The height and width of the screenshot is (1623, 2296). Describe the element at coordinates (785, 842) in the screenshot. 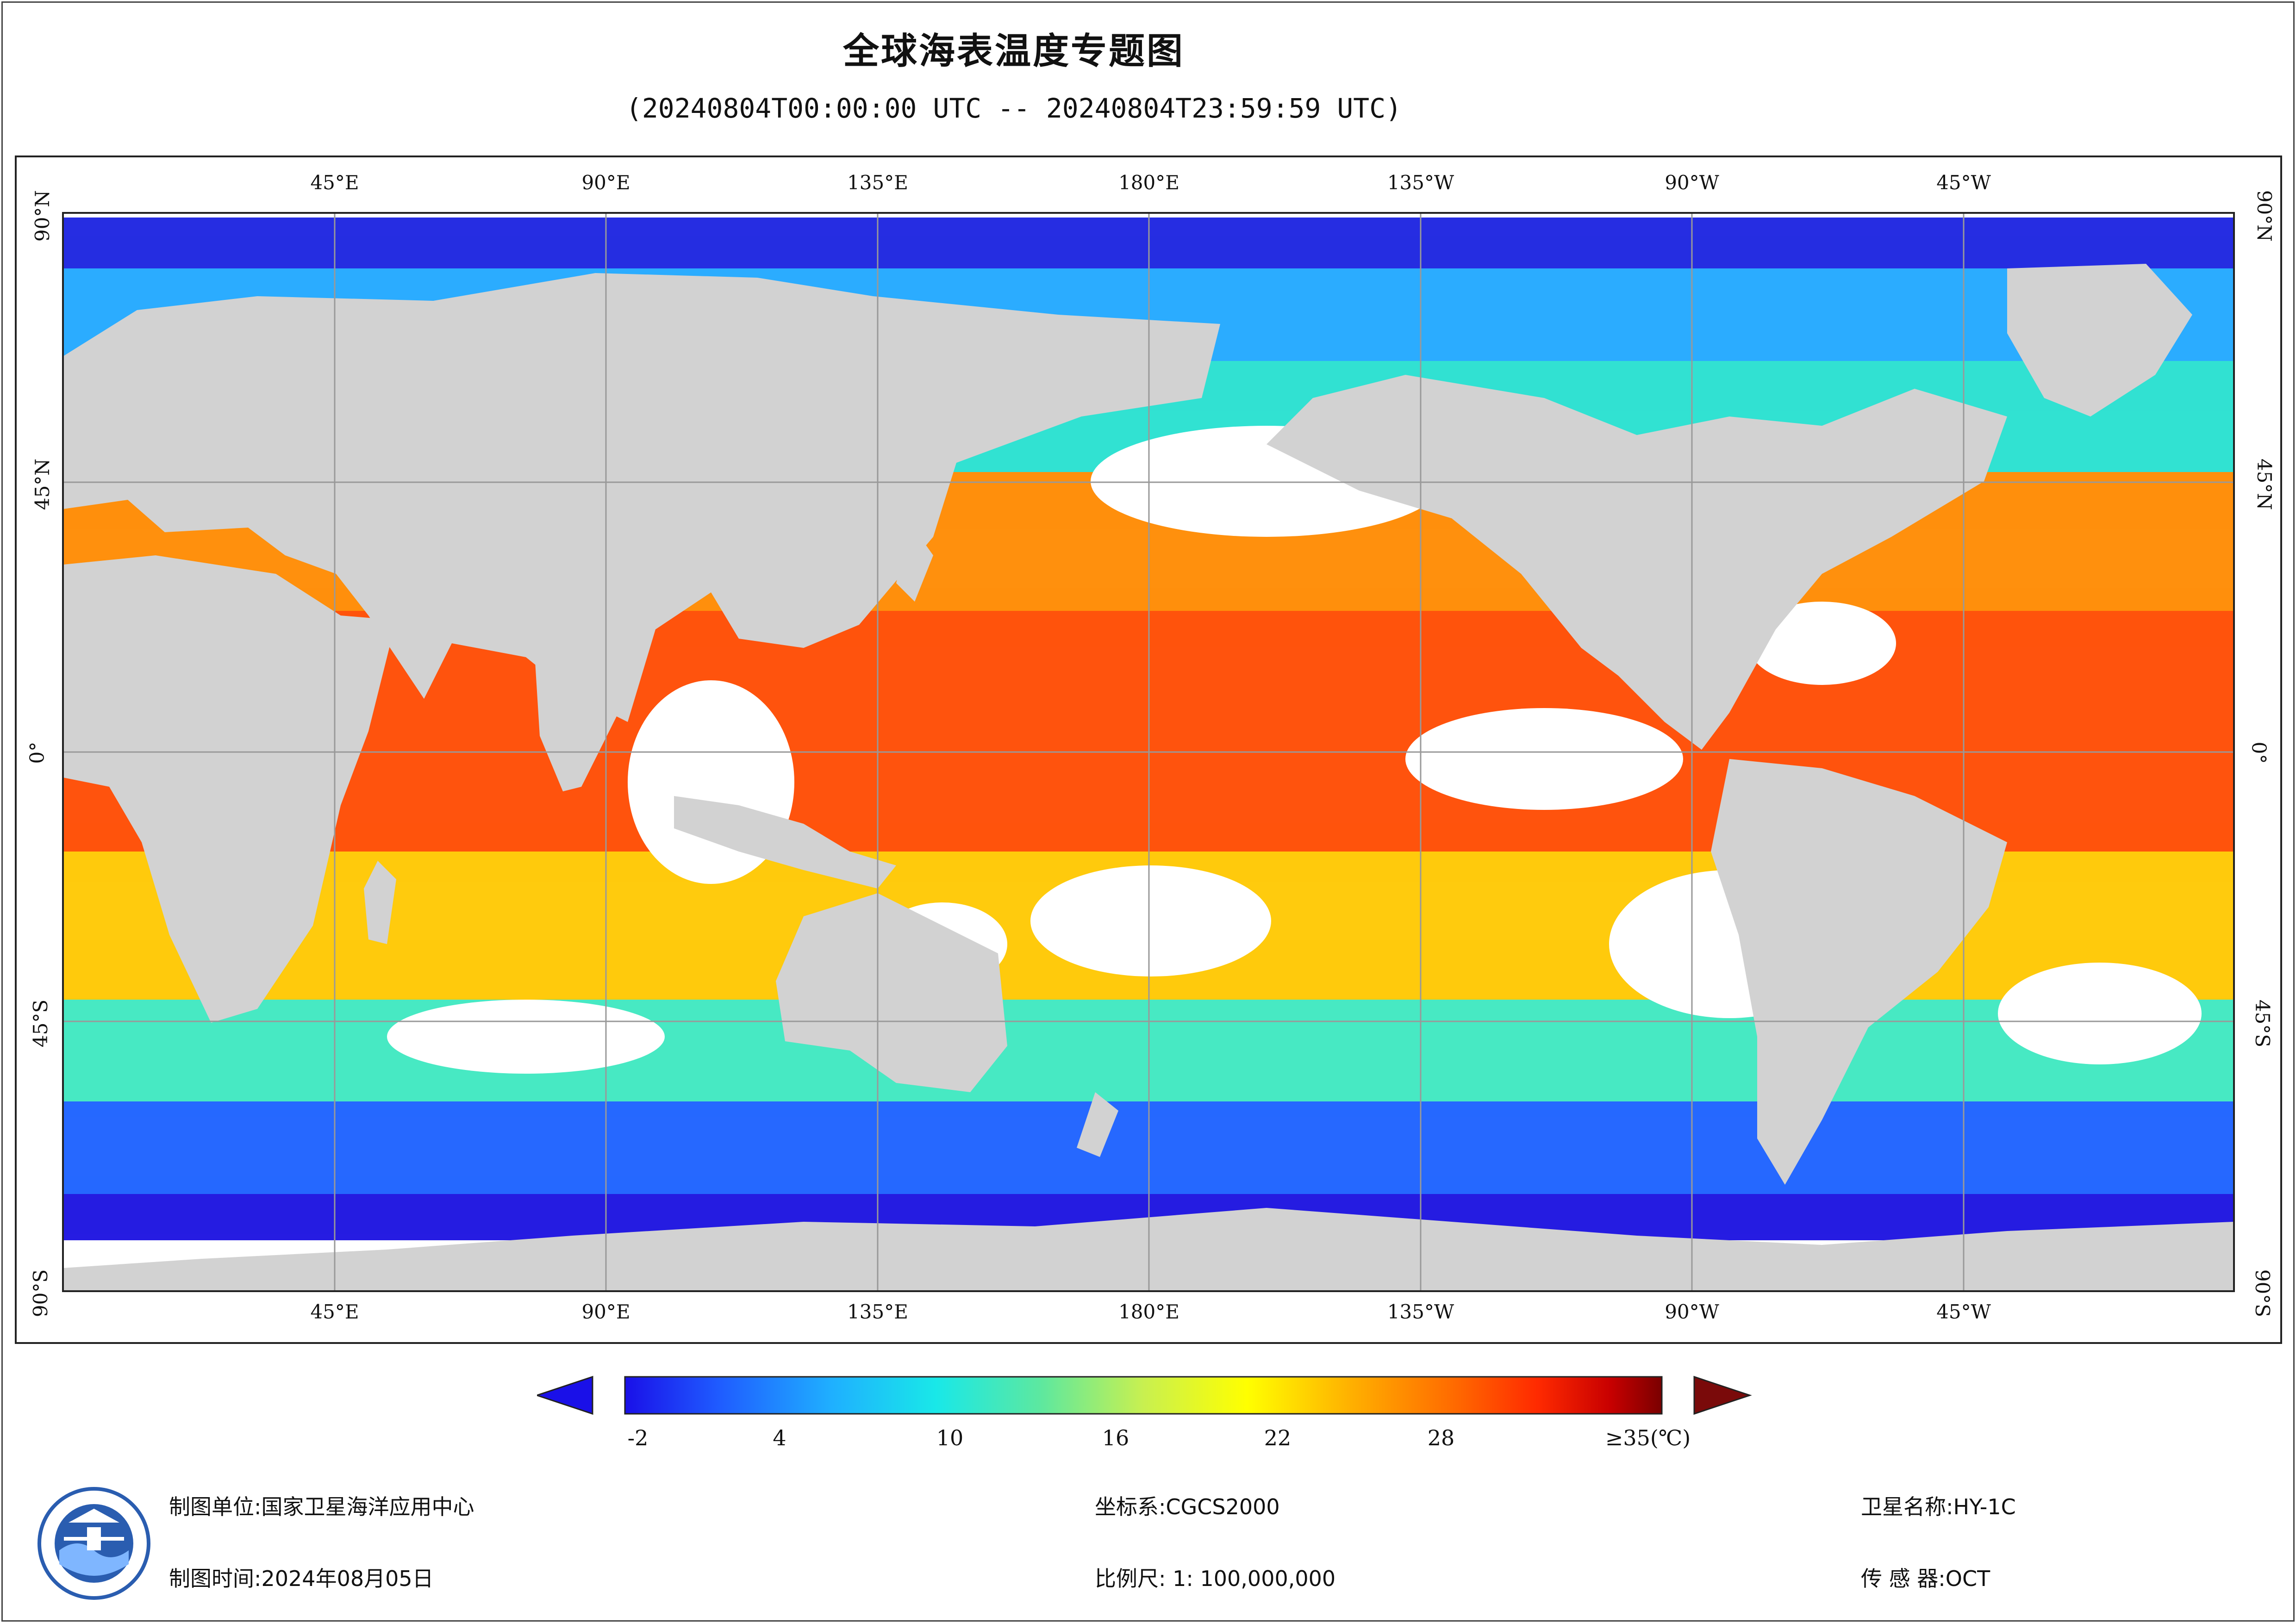

I see `land-indonesia` at that location.